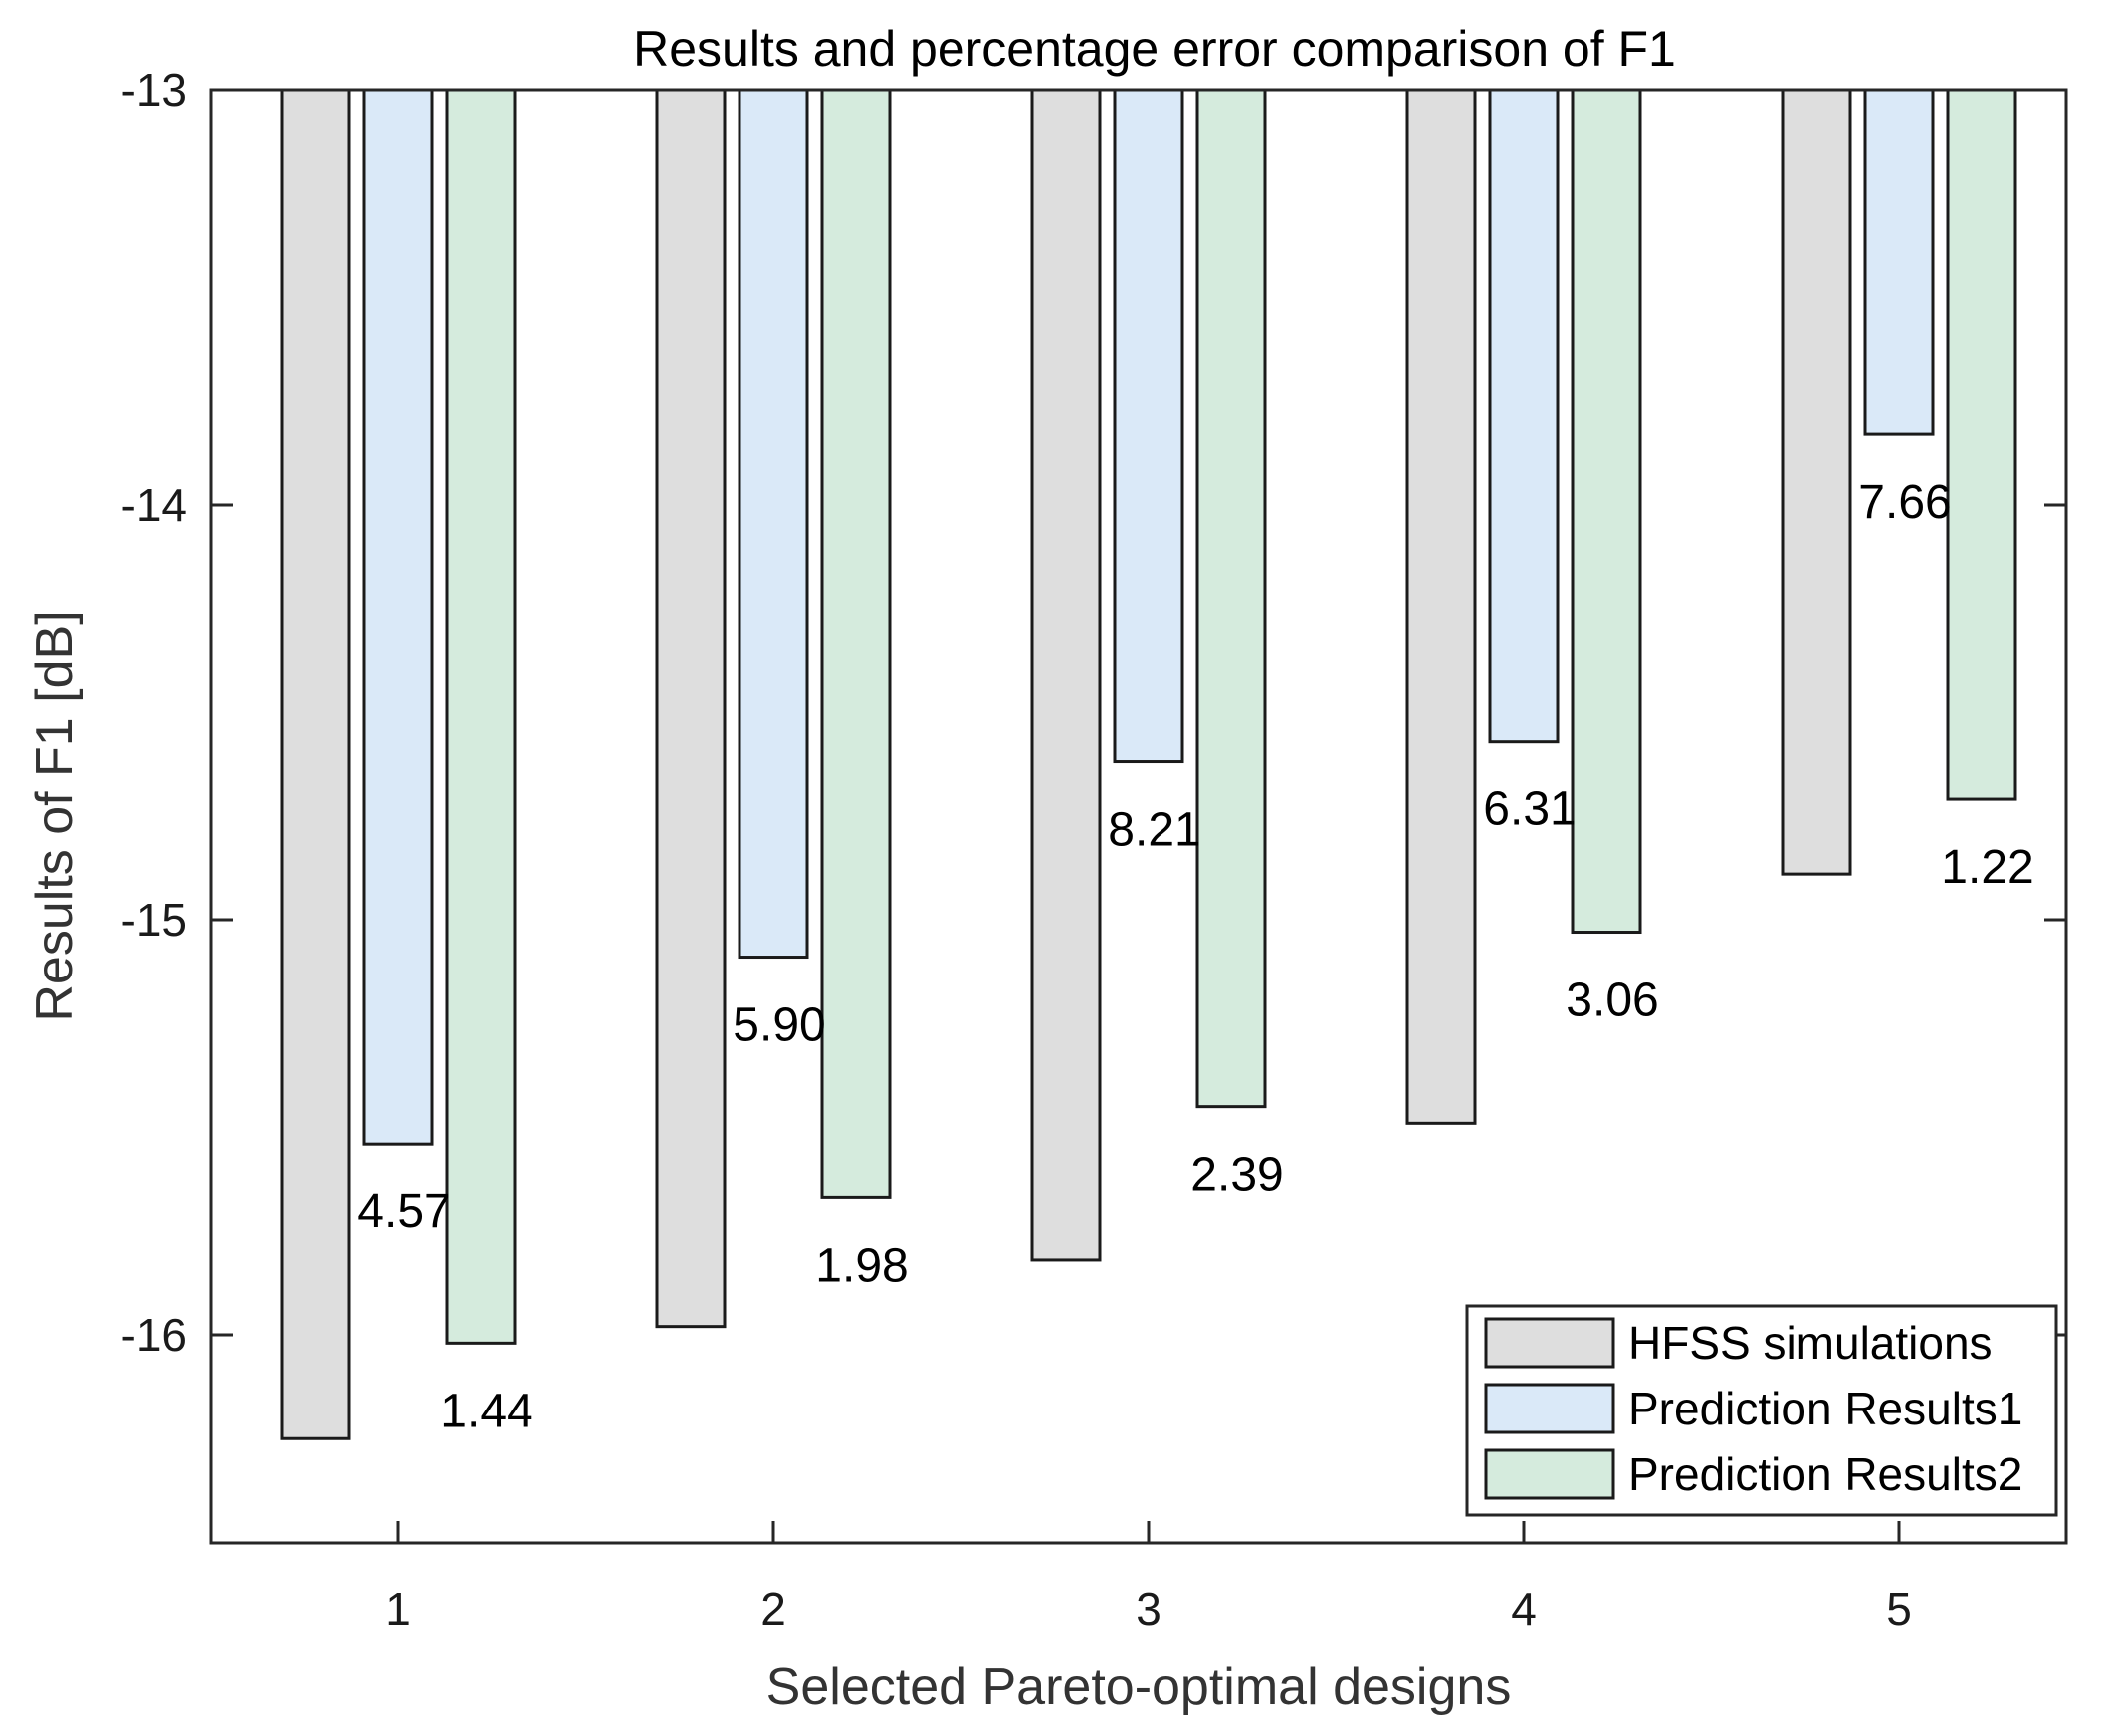  What do you see at coordinates (1987, 868) in the screenshot?
I see `data-label-series3-design-5: 1.22` at bounding box center [1987, 868].